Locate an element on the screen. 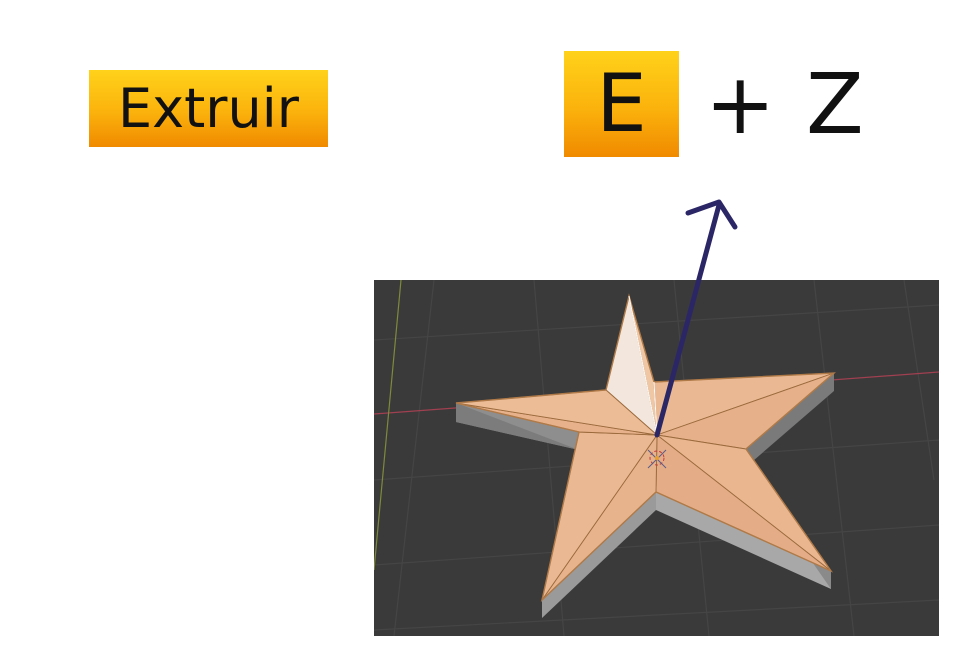  shortcut-key-text: E is located at coordinates (621, 103).